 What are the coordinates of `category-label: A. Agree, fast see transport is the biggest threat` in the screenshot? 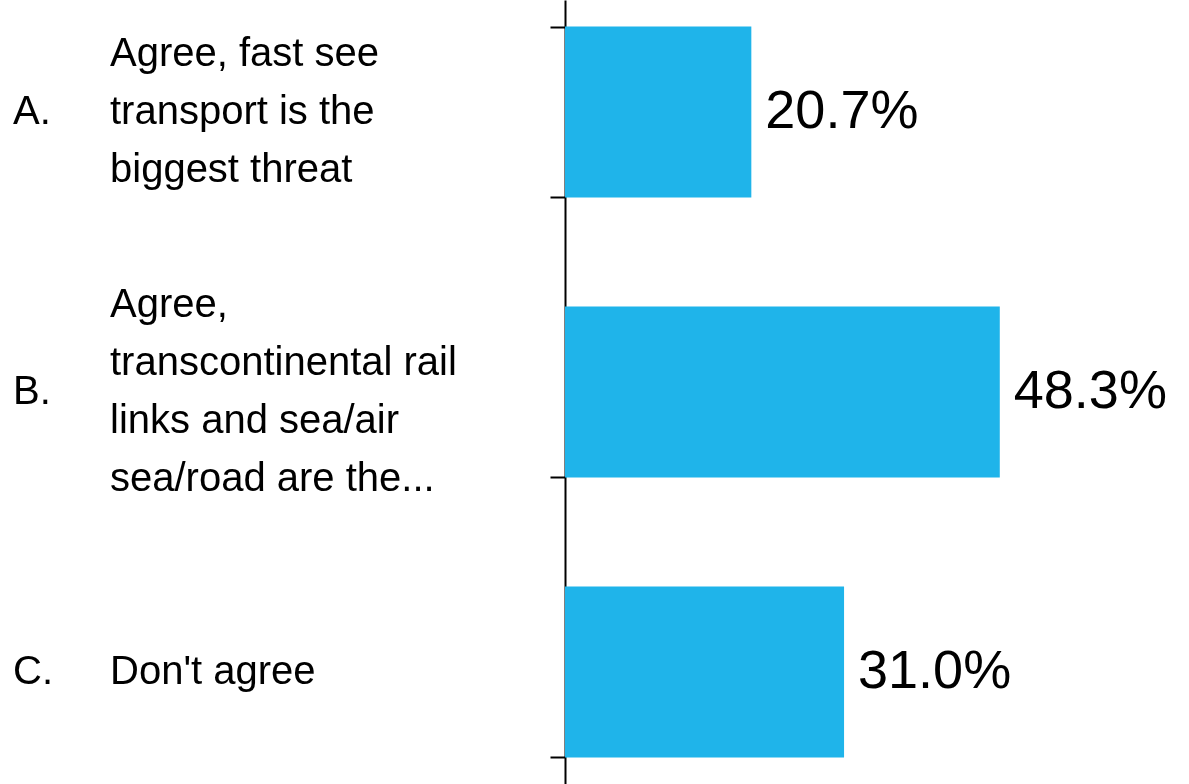 It's located at (196, 110).